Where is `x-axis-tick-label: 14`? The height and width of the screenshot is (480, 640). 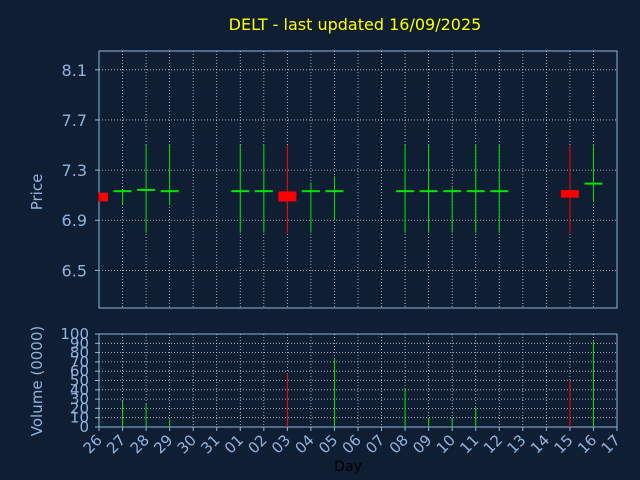 x-axis-tick-label: 14 is located at coordinates (540, 444).